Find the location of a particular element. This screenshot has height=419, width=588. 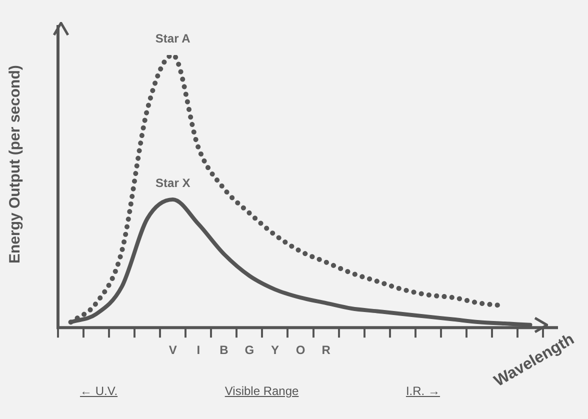

y-axis-title: Energy Output (per second) is located at coordinates (15, 164).